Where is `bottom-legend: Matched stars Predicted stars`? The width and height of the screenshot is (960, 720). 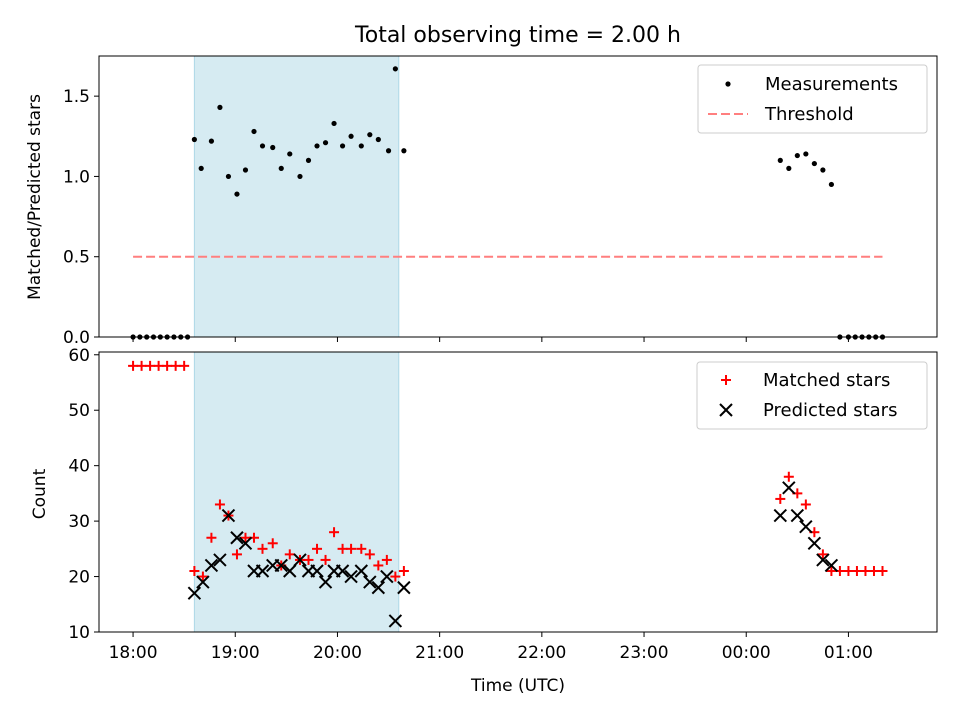 bottom-legend: Matched stars Predicted stars is located at coordinates (812, 395).